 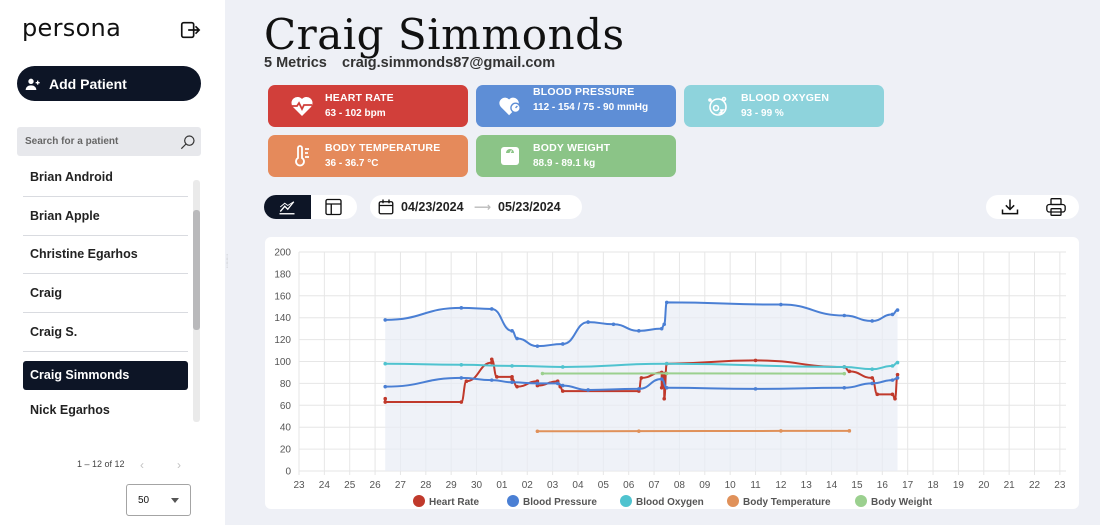 What do you see at coordinates (105, 332) in the screenshot?
I see `patient-list-item: Craig S.` at bounding box center [105, 332].